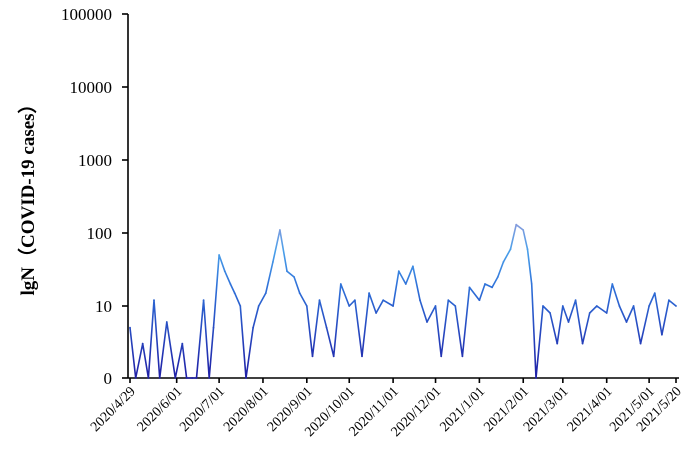  What do you see at coordinates (202, 409) in the screenshot?
I see `x-tick-label: 2020/7/01` at bounding box center [202, 409].